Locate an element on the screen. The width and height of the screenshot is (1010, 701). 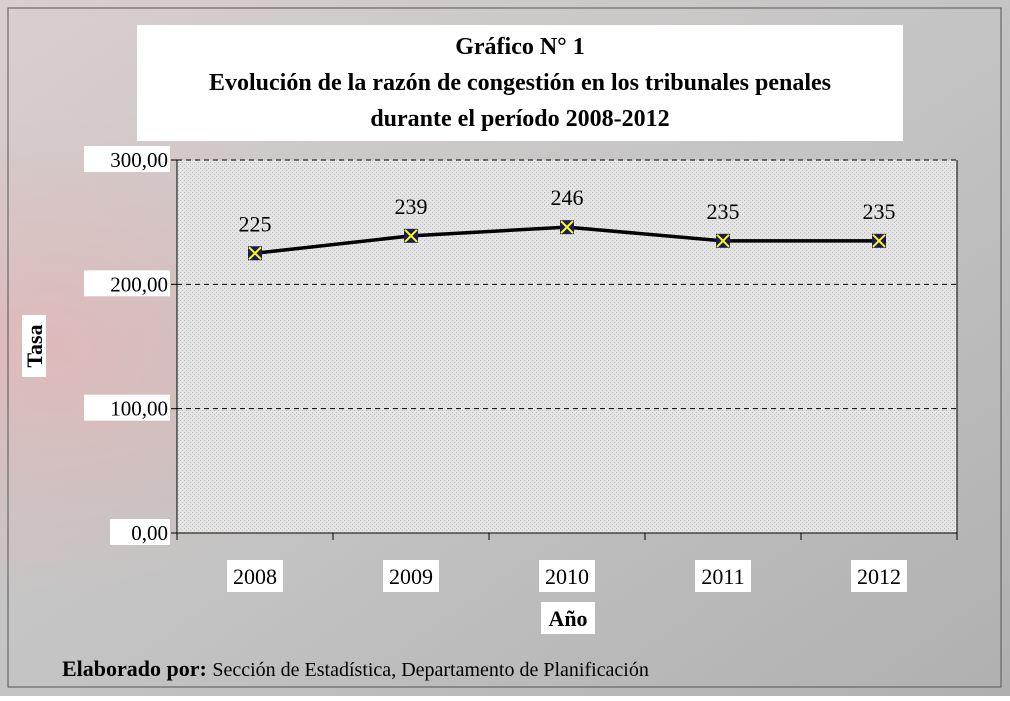
x-axis-label: Año is located at coordinates (567, 618).